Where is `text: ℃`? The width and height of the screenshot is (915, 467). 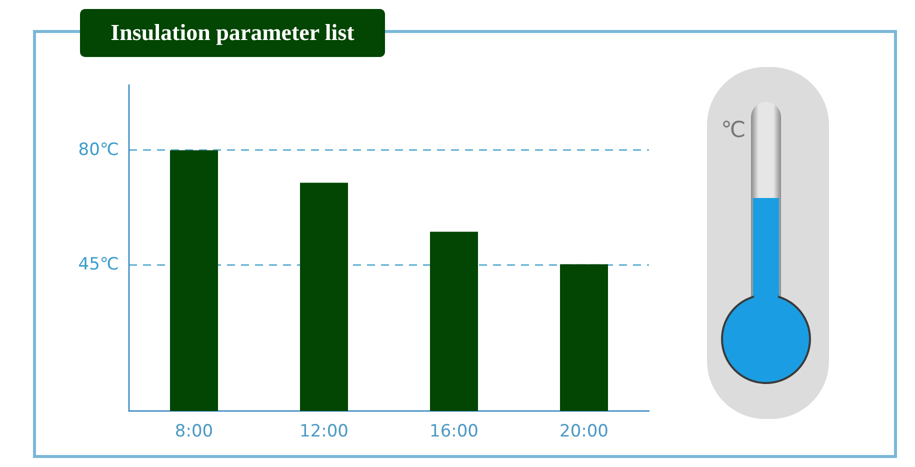 text: ℃ is located at coordinates (733, 130).